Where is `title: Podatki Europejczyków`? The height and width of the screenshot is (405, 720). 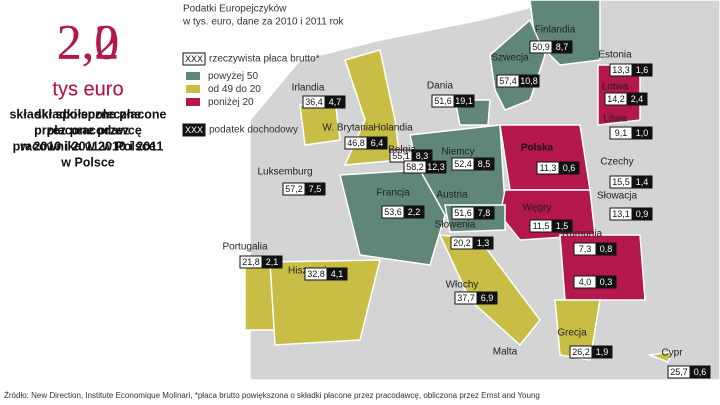 title: Podatki Europejczyków is located at coordinates (235, 9).